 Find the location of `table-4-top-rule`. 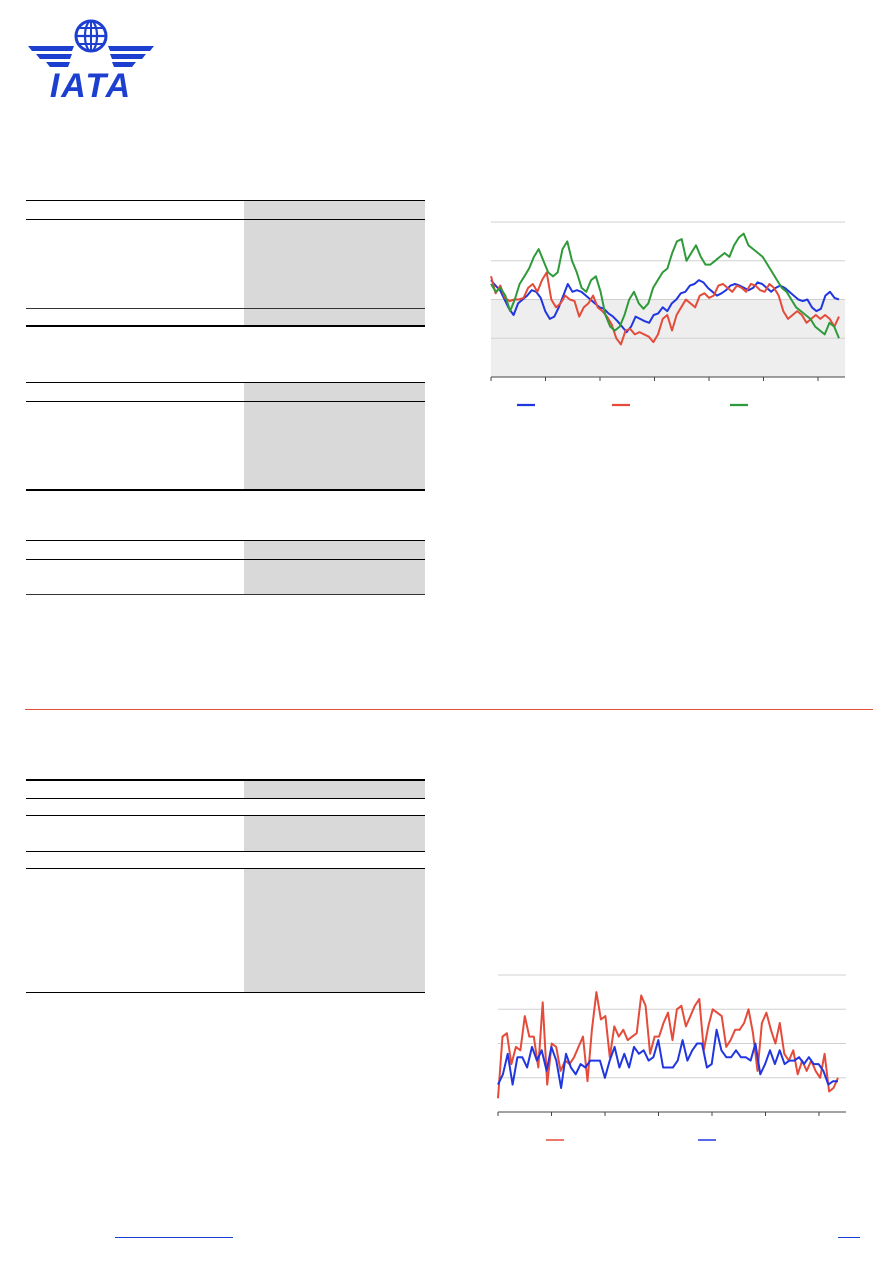

table-4-top-rule is located at coordinates (225, 780).